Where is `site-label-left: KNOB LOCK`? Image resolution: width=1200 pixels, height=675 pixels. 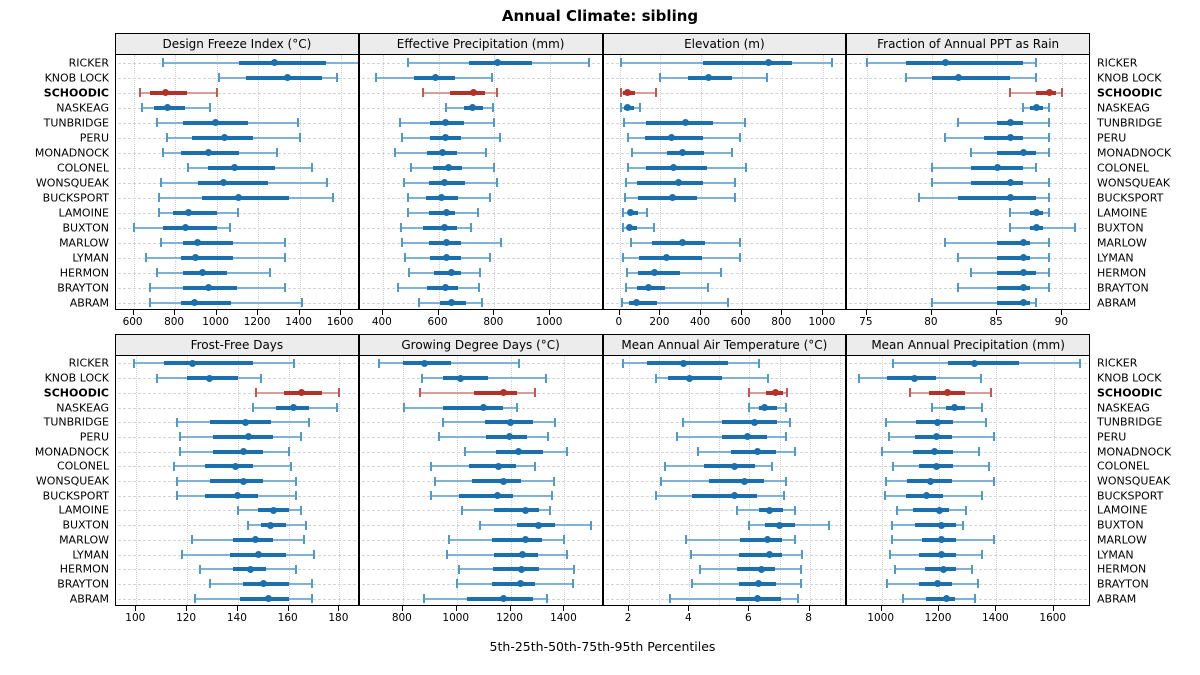 site-label-left: KNOB LOCK is located at coordinates (76, 378).